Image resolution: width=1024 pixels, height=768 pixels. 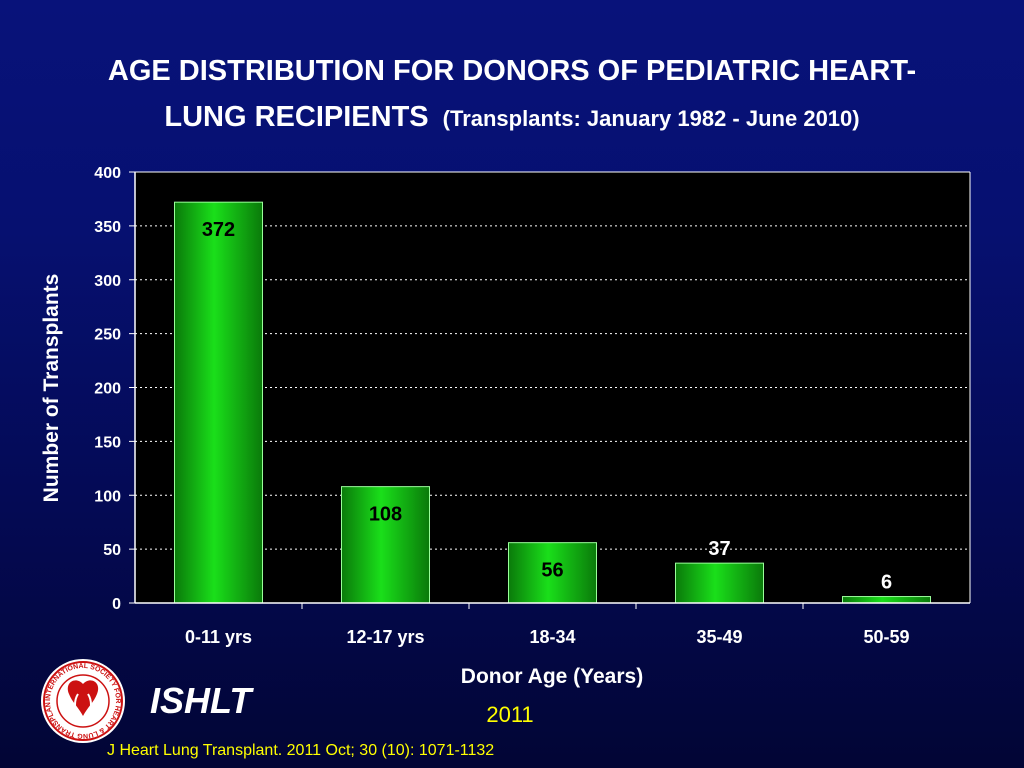 I want to click on x-tick-label: 18-34, so click(x=552, y=637).